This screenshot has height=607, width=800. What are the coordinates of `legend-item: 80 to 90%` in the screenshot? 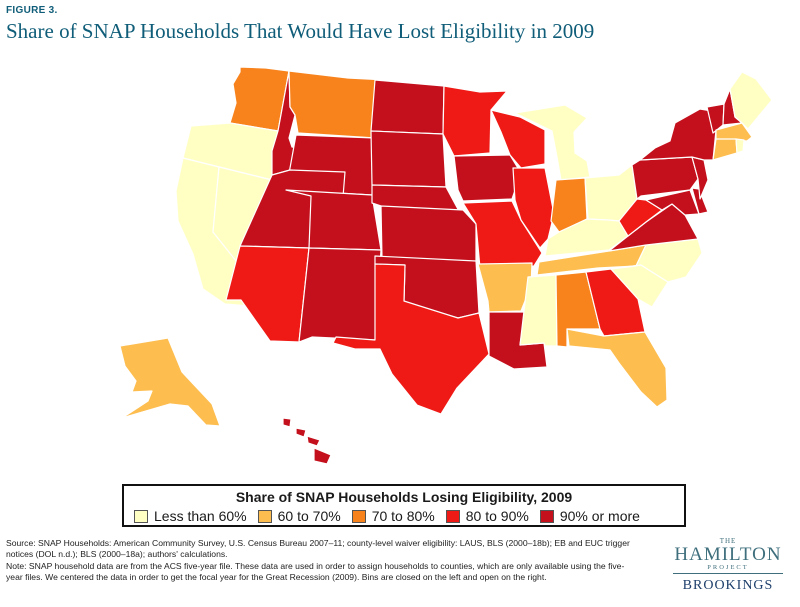 It's located at (487, 516).